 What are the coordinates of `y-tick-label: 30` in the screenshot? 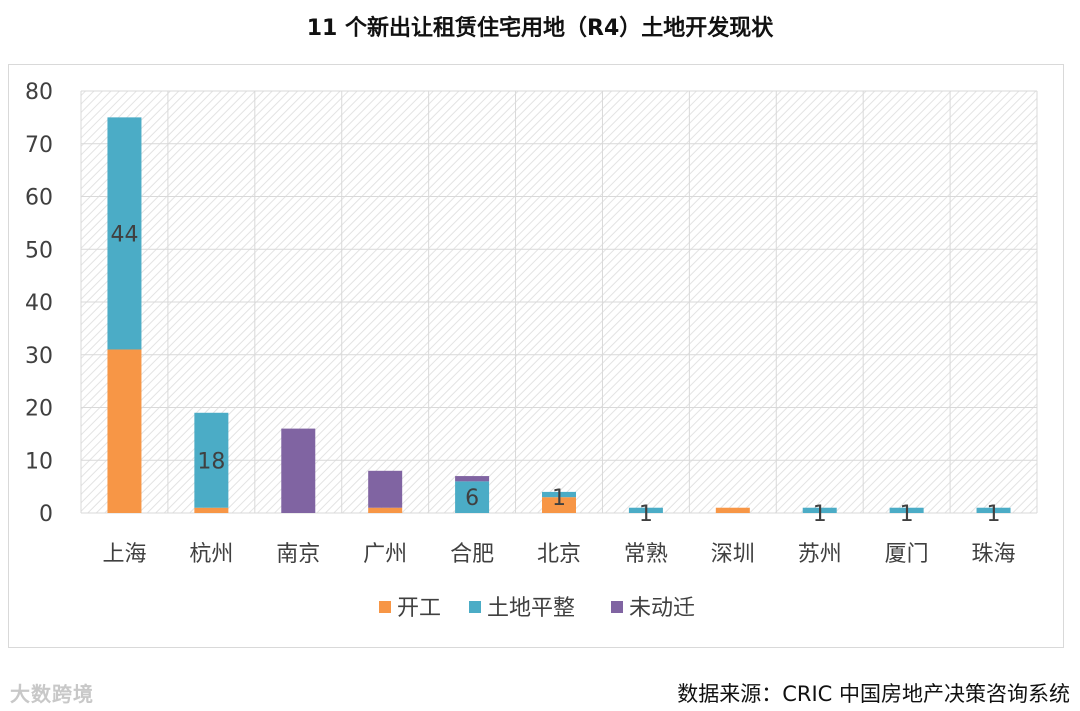 It's located at (39, 356).